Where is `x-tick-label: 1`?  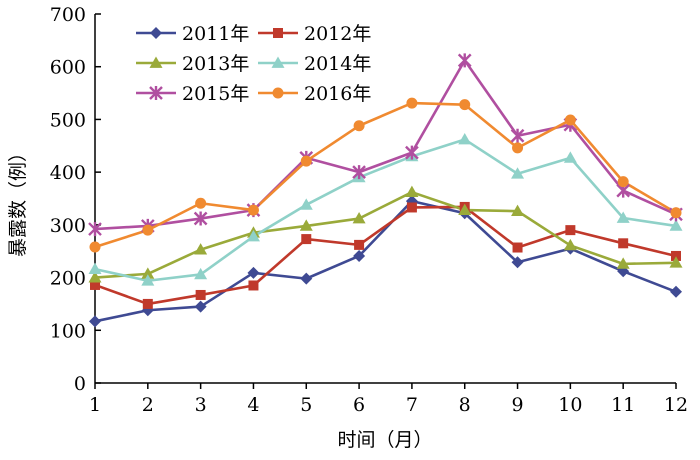
x-tick-label: 1 is located at coordinates (95, 405).